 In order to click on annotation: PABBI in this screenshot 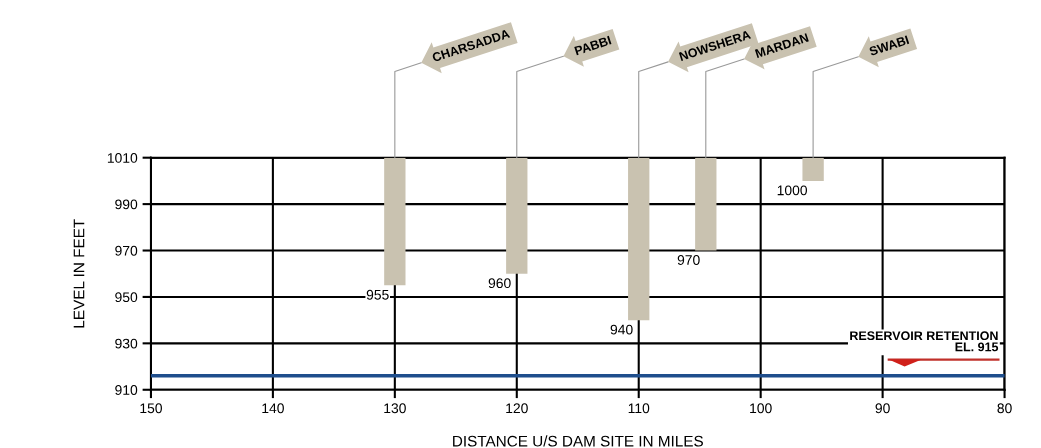, I will do `click(593, 45)`.